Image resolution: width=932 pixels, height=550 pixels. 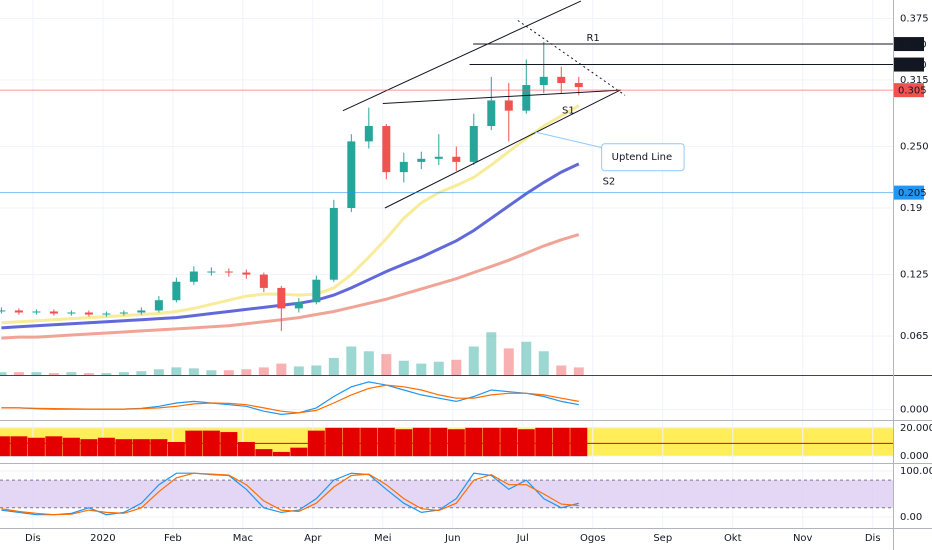 What do you see at coordinates (593, 538) in the screenshot?
I see `x-tick-label: Ogos` at bounding box center [593, 538].